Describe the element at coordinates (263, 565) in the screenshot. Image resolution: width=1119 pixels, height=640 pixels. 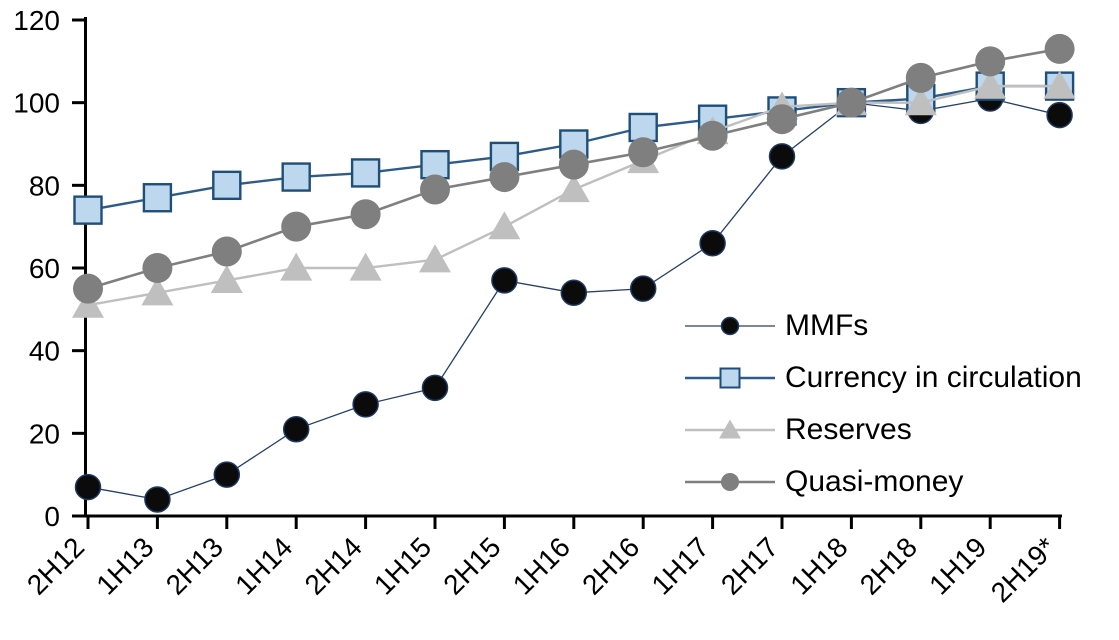
I see `x-axis-tick-label: 1H14` at that location.